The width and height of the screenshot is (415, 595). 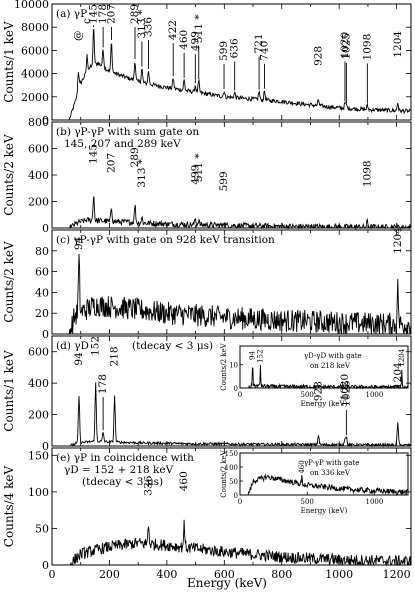 What do you see at coordinates (397, 574) in the screenshot?
I see `x-tick-label: 1200` at bounding box center [397, 574].